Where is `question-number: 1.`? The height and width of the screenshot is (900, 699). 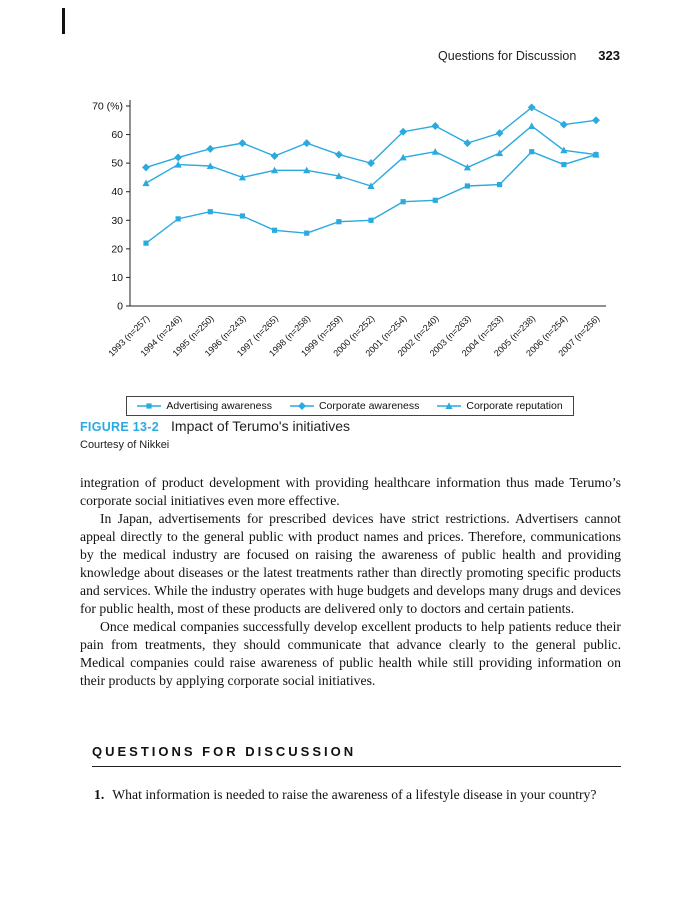 question-number: 1. is located at coordinates (99, 794).